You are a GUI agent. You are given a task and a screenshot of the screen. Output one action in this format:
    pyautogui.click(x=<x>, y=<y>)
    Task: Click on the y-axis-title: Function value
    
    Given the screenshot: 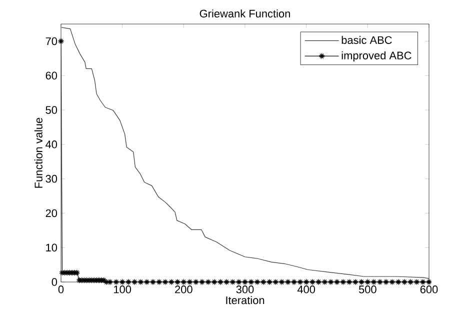 What is the action you would take?
    pyautogui.click(x=38, y=153)
    